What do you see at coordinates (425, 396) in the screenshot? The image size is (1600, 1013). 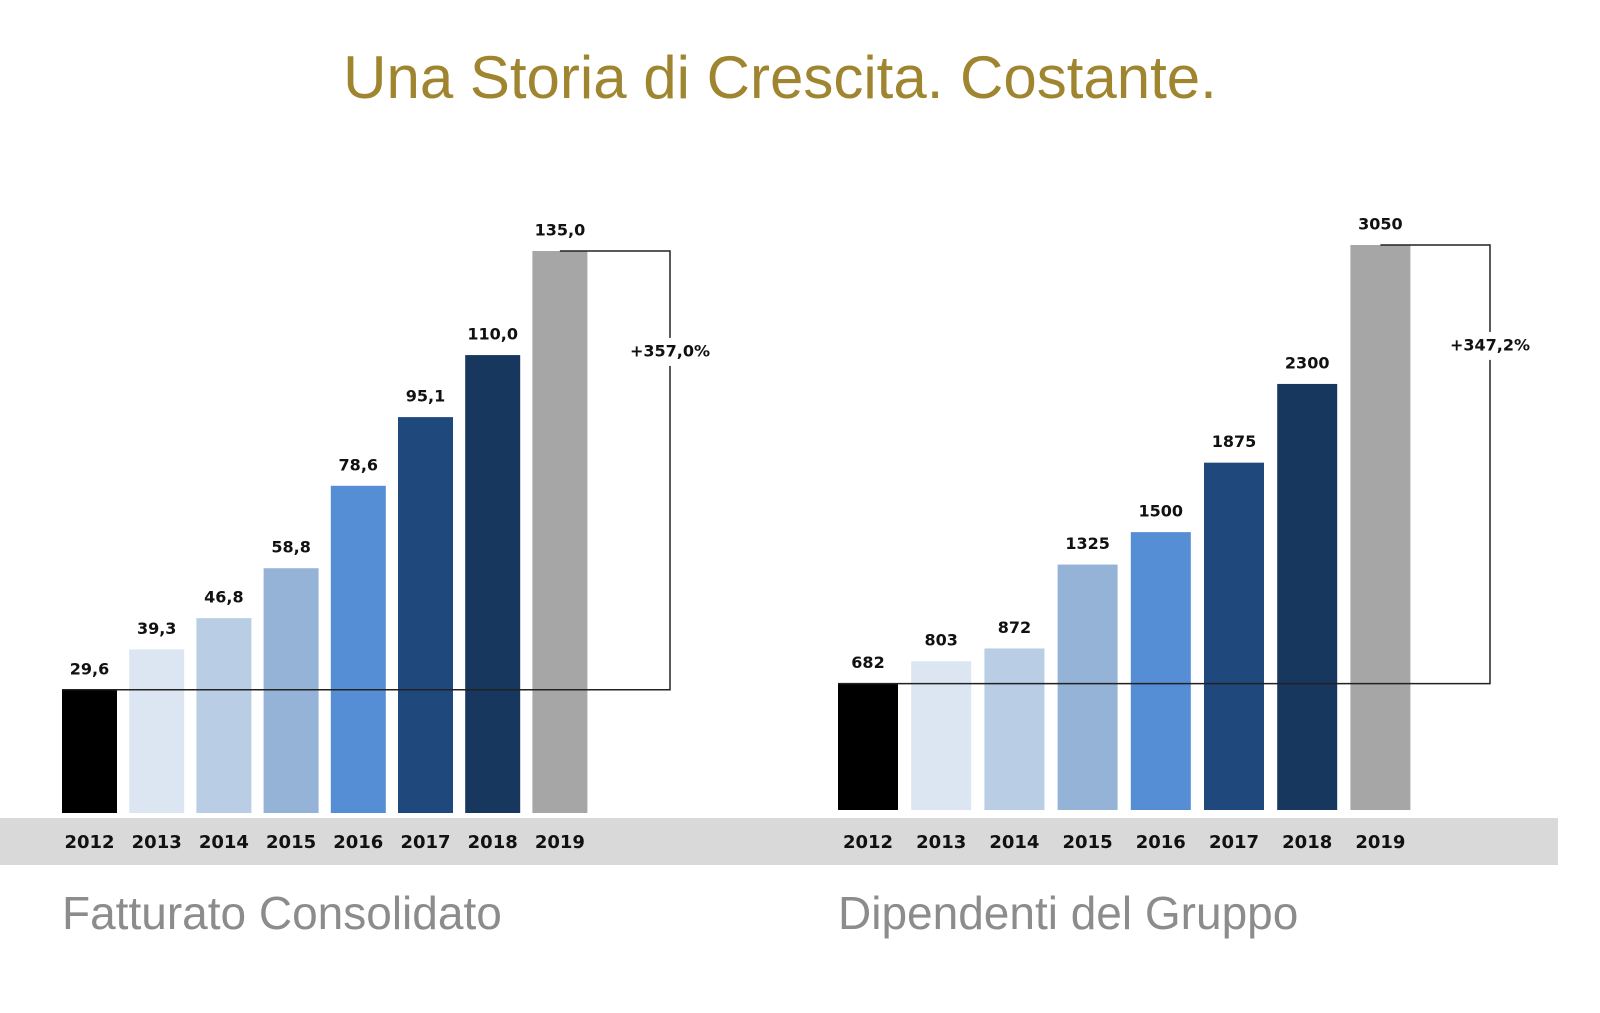 I see `value-label: 95,1` at bounding box center [425, 396].